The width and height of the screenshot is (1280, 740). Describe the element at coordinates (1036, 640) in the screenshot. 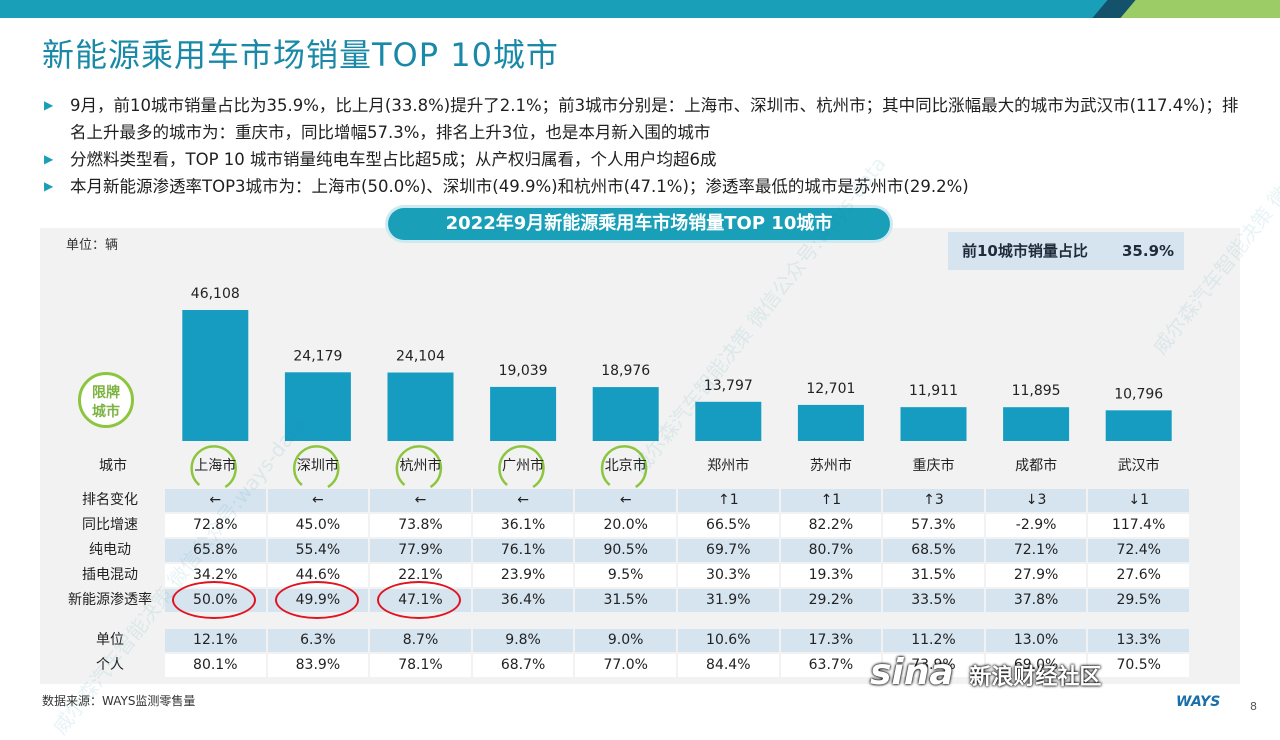

I see `table-cell: 13.0%` at that location.